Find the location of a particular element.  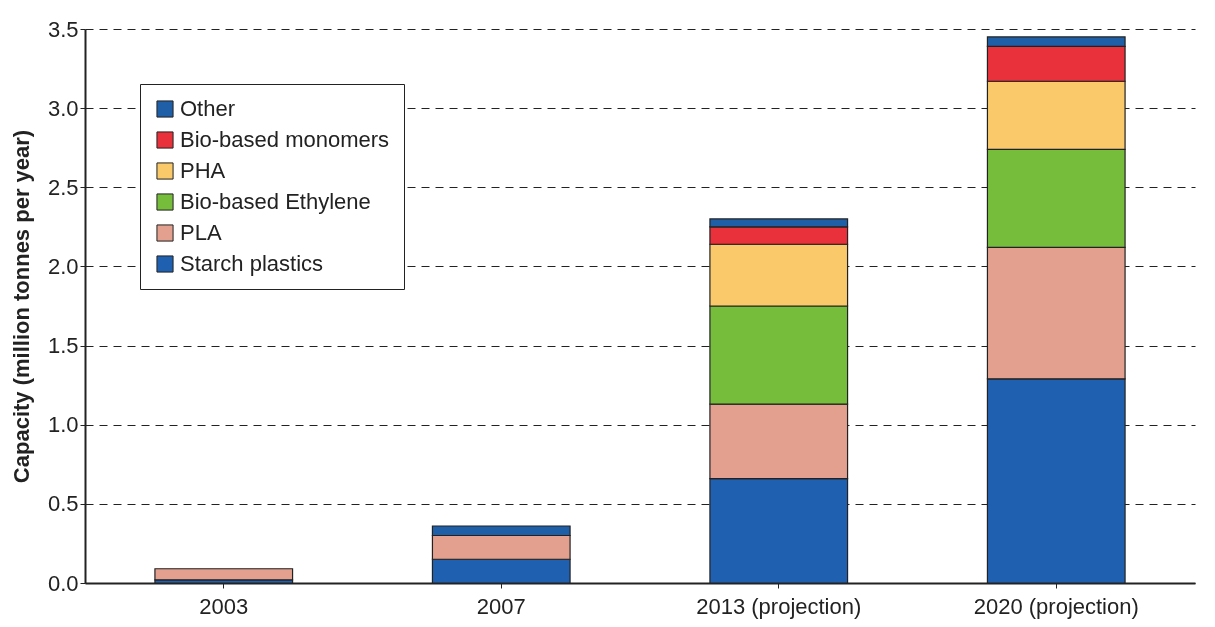

x-tick-label: 2013 (projection) is located at coordinates (779, 606).